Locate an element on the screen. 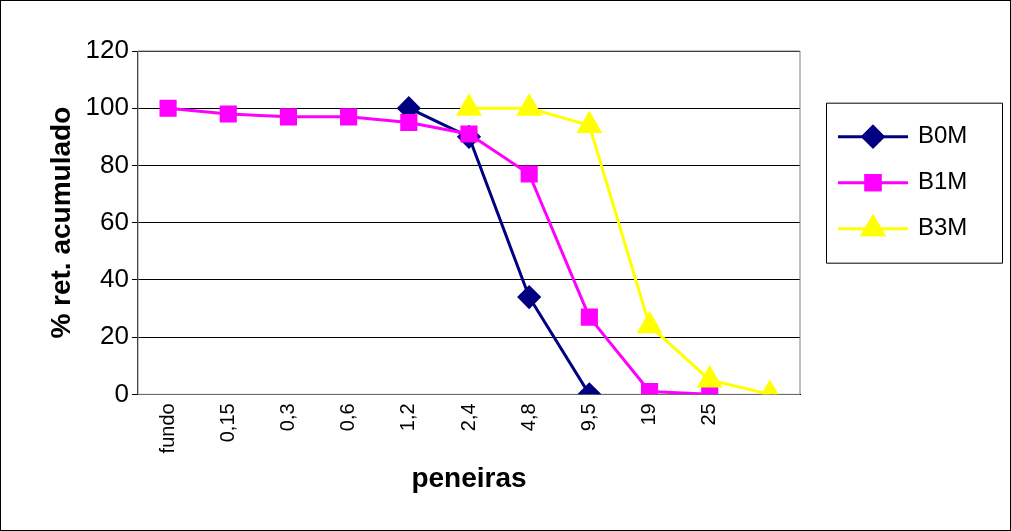  x-tick-label: fundo is located at coordinates (166, 428).